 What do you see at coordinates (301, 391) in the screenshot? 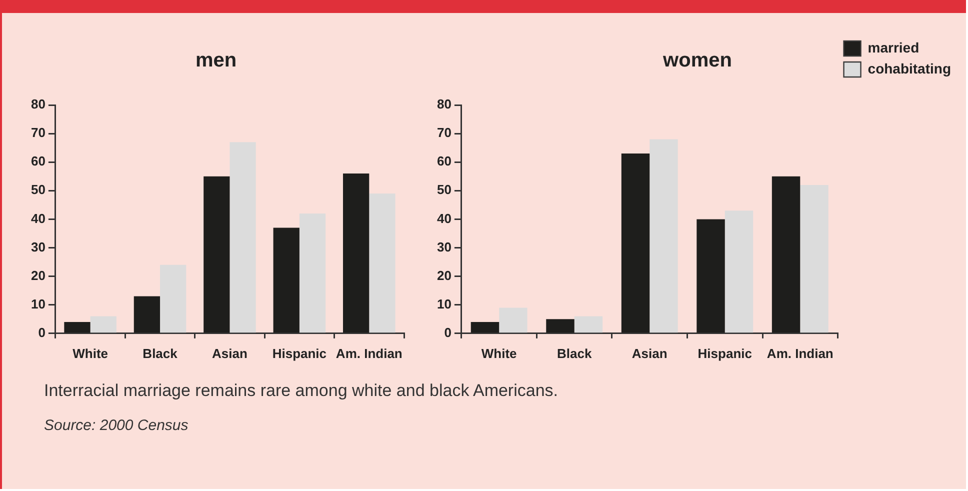
I see `text: Interracial marriage remains rare among white and black Americans.` at bounding box center [301, 391].